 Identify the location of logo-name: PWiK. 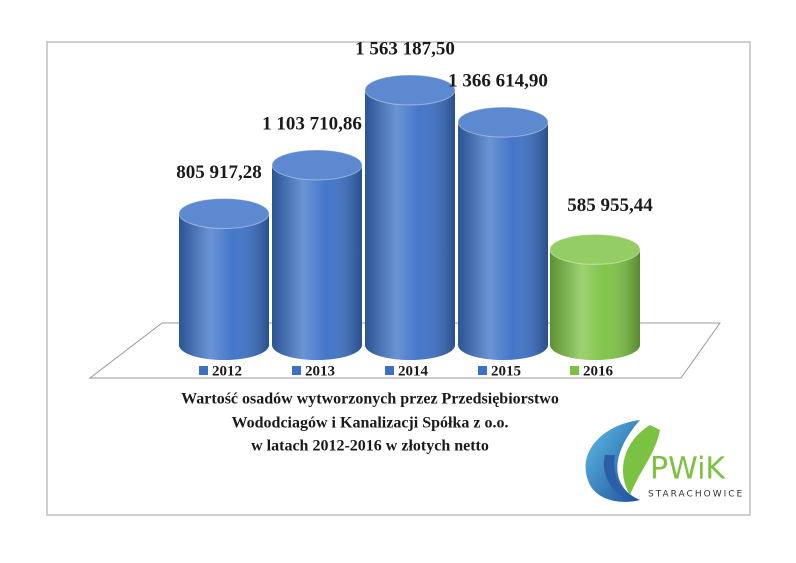
(688, 469).